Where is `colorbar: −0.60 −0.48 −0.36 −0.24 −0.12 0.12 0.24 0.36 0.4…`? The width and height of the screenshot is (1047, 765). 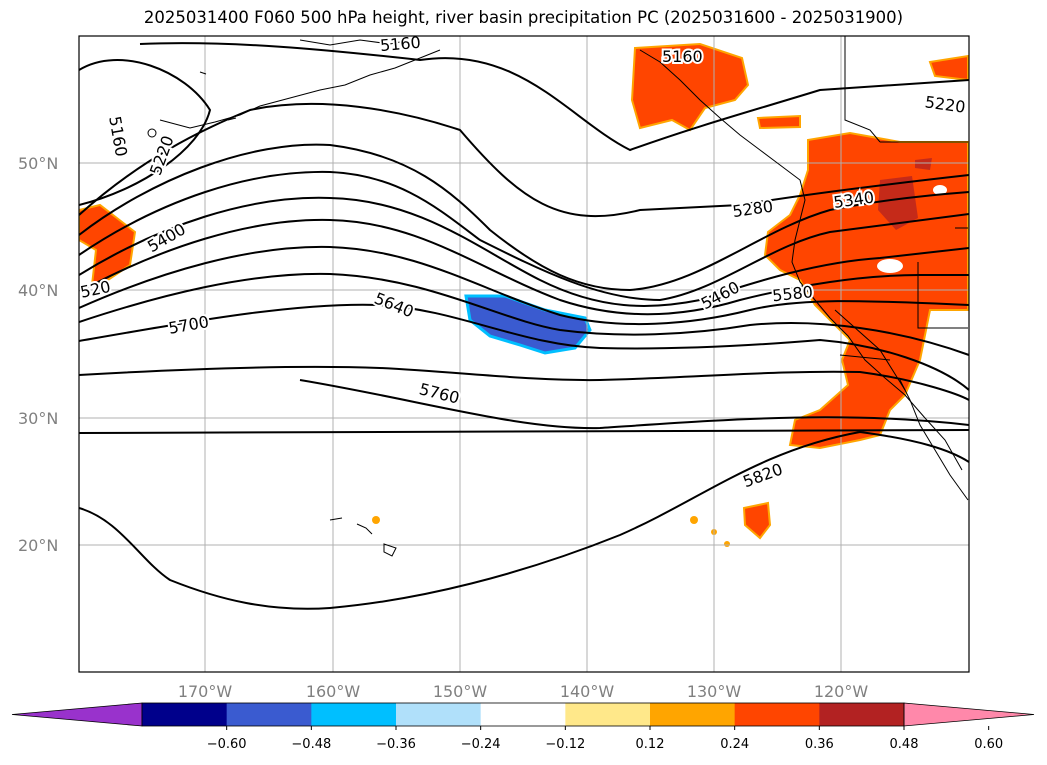 colorbar: −0.60 −0.48 −0.36 −0.24 −0.12 0.12 0.24 0.36 0.4… is located at coordinates (523, 727).